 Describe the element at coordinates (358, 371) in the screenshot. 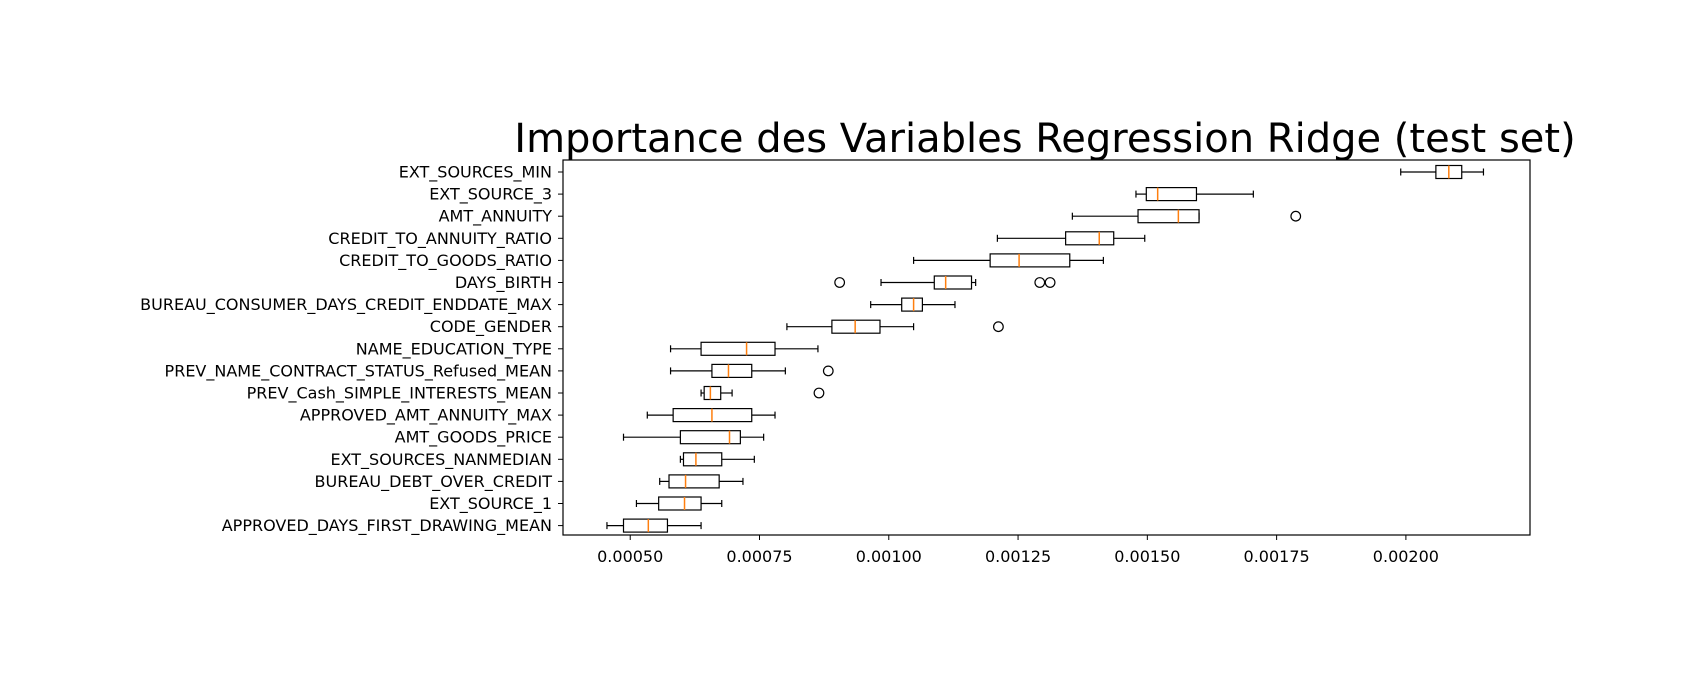

I see `y-tick-label: PREV_NAME_CONTRACT_STATUS_Refused_MEAN` at that location.